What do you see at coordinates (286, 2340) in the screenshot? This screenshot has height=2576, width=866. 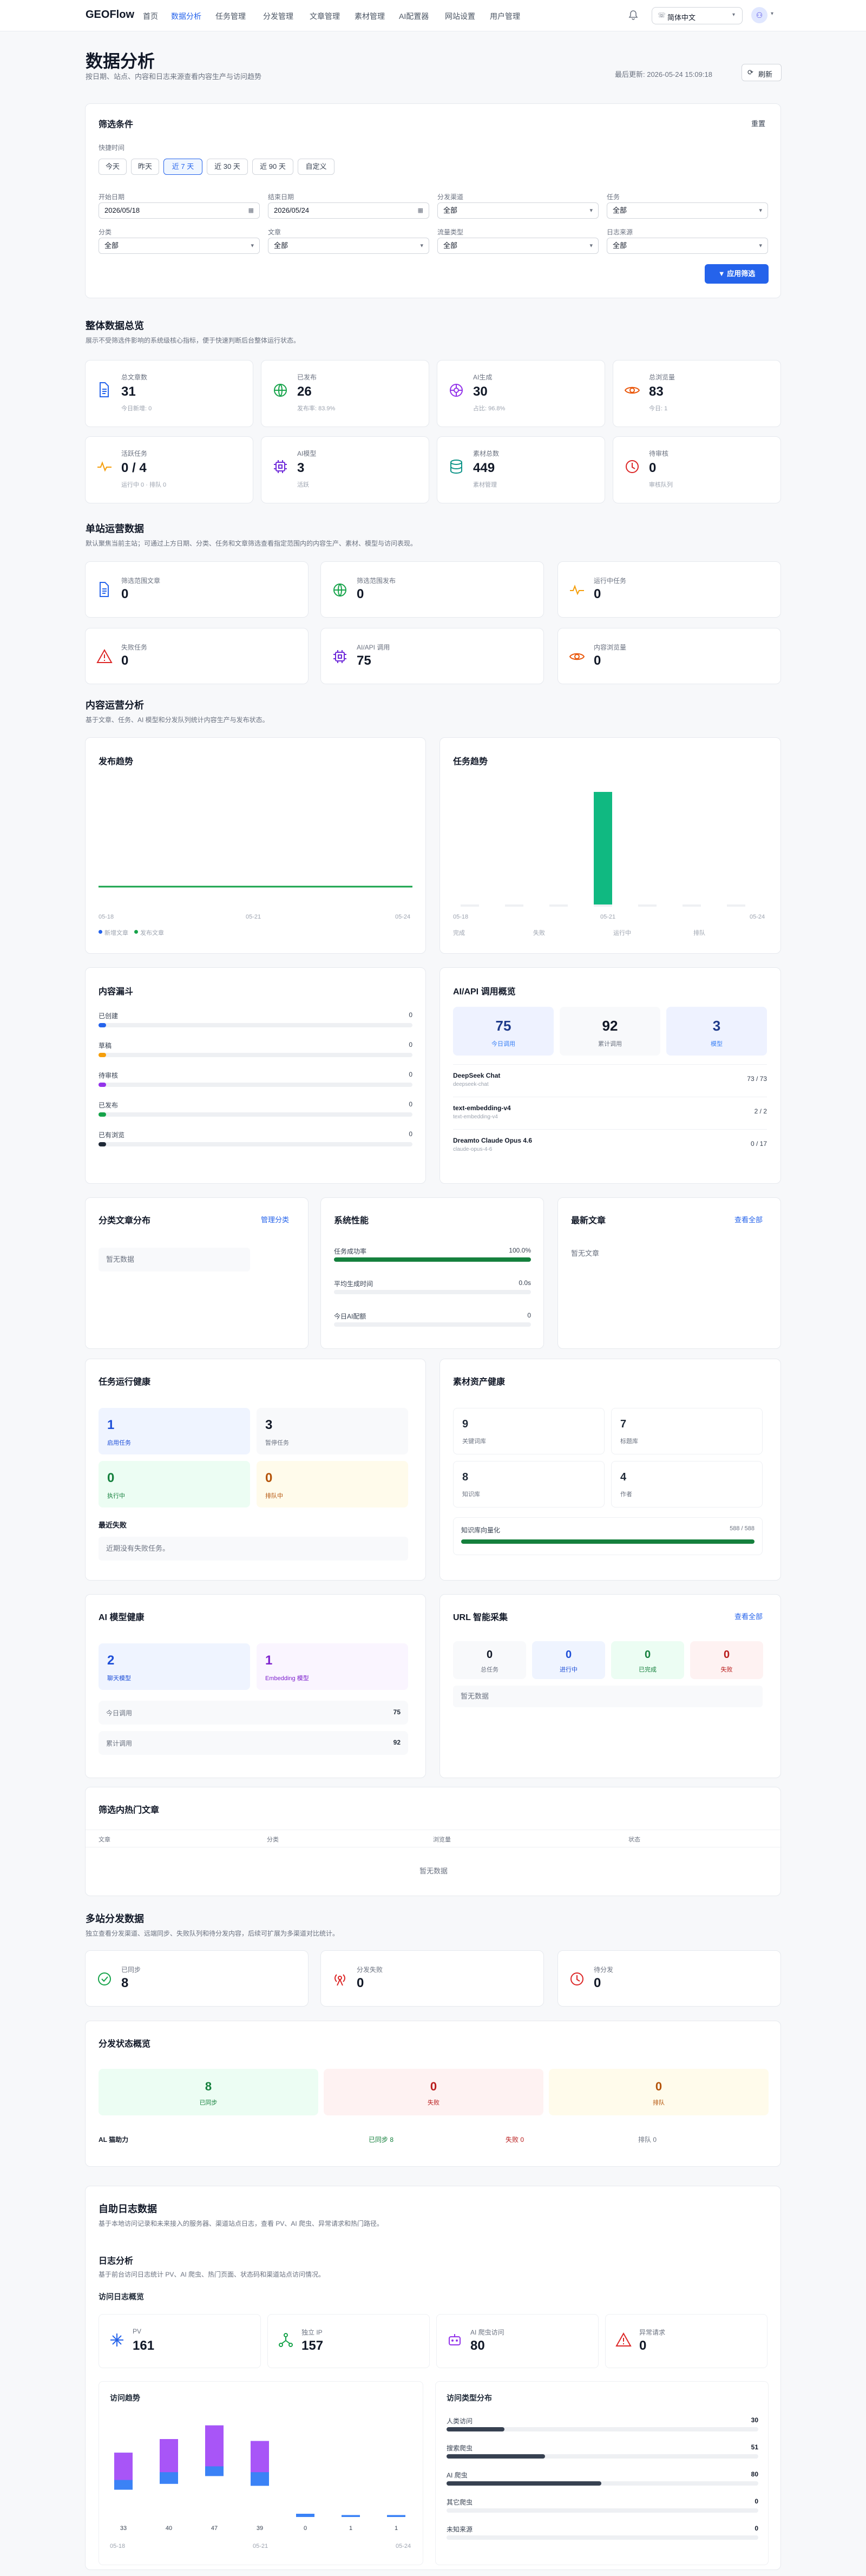 I see `network-icon` at bounding box center [286, 2340].